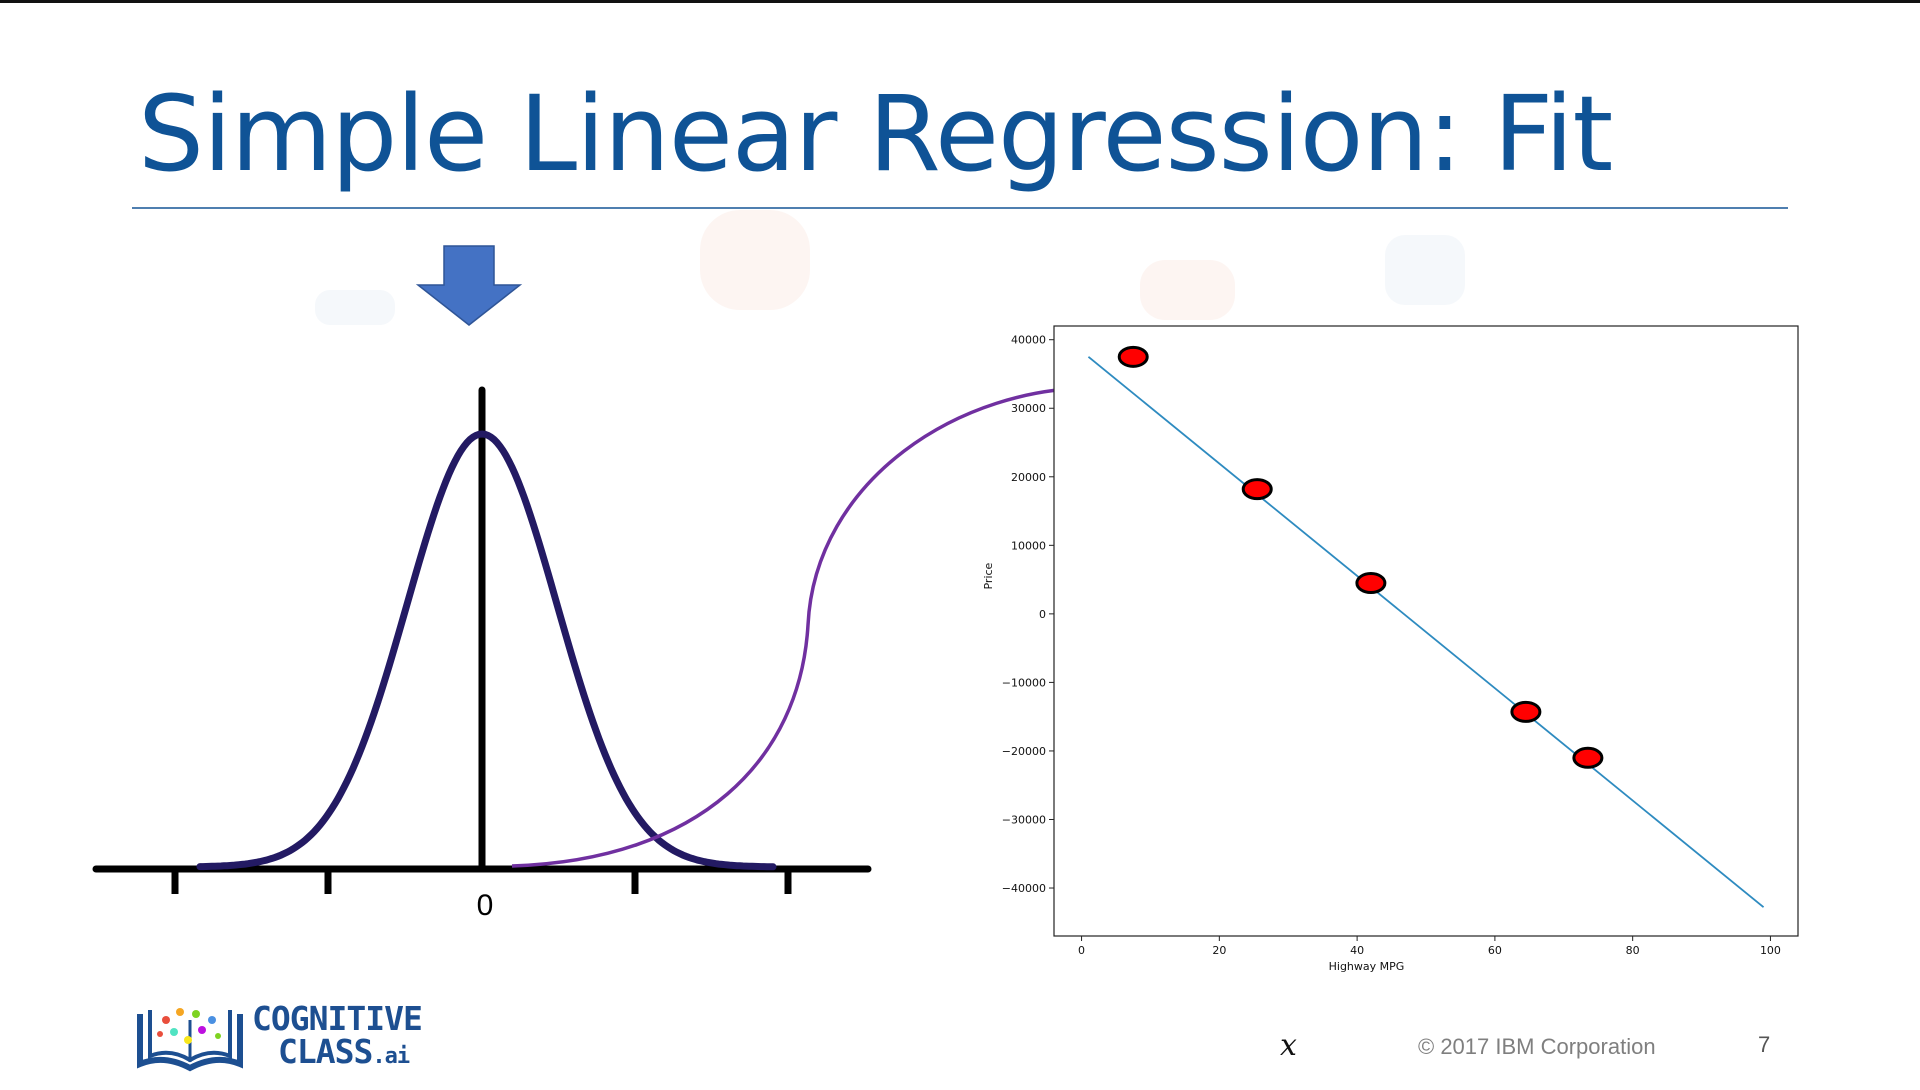 This screenshot has width=1920, height=1090. I want to click on page-number: 7, so click(1764, 1044).